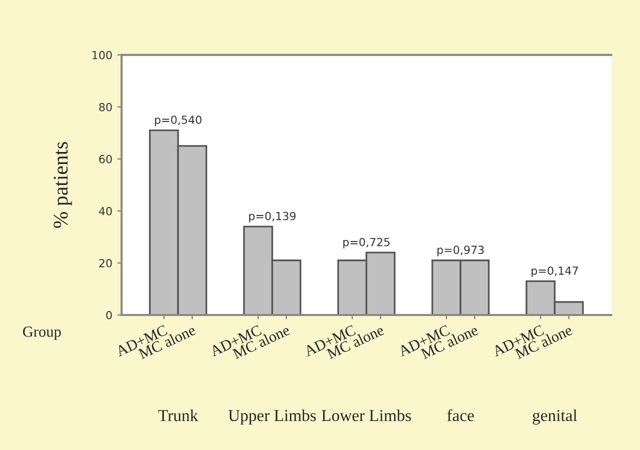  I want to click on text: Group, so click(42, 333).